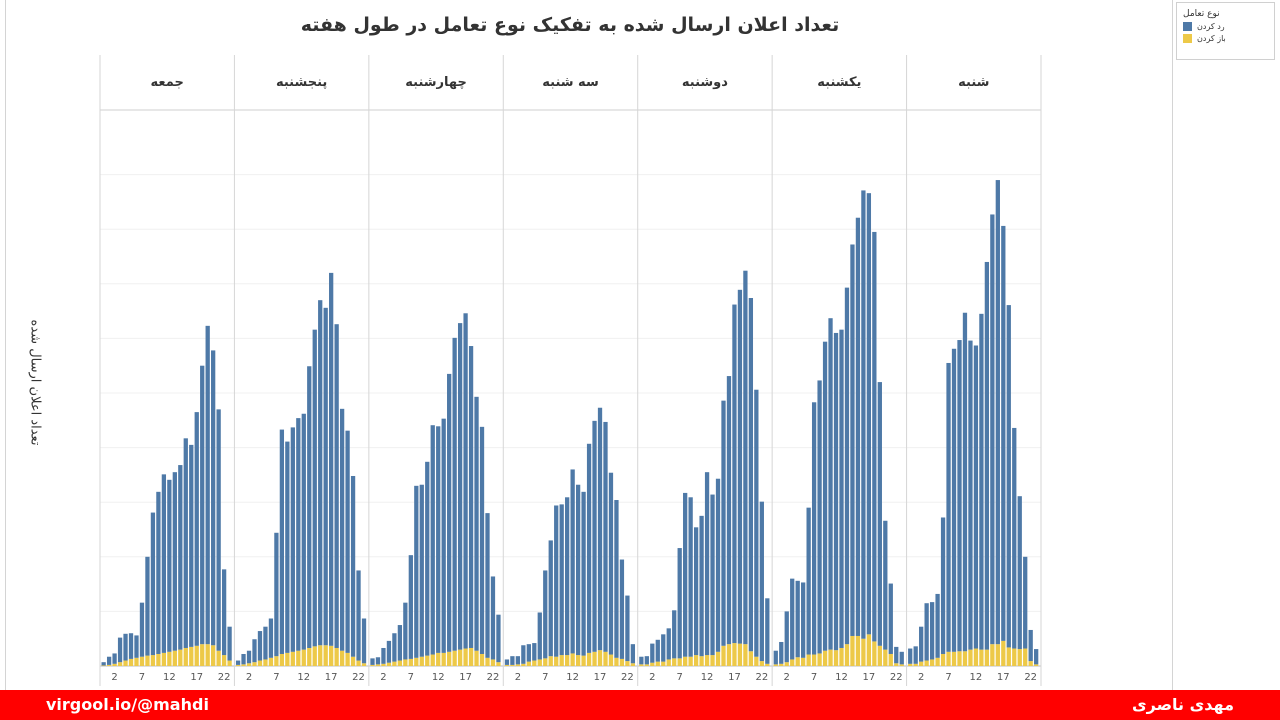 The height and width of the screenshot is (720, 1280). Describe the element at coordinates (127, 704) in the screenshot. I see `footer-link: virgool.io/@mahdi` at that location.